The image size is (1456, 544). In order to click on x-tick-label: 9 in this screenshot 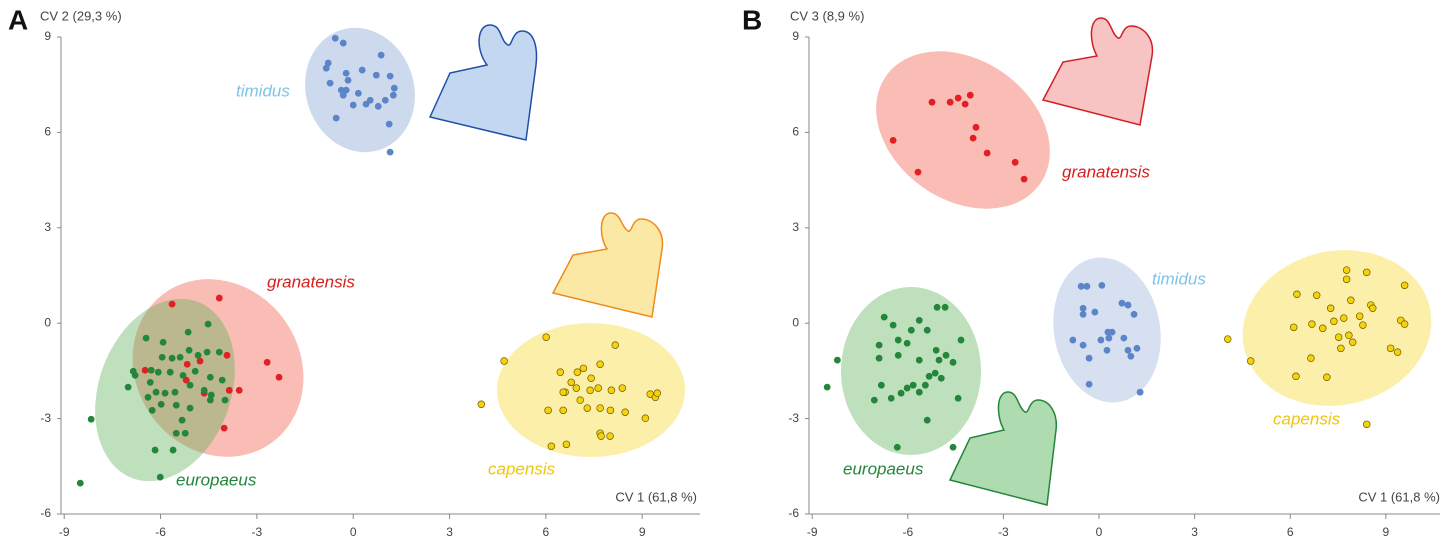, I will do `click(1385, 532)`.